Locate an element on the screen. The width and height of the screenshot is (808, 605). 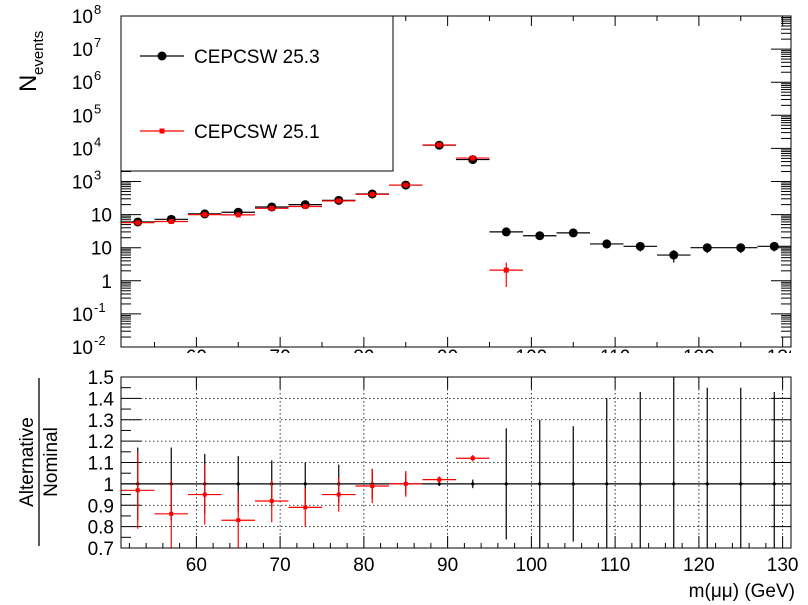
legend-entry-1: CEPCSW 25.3 is located at coordinates (230, 57).